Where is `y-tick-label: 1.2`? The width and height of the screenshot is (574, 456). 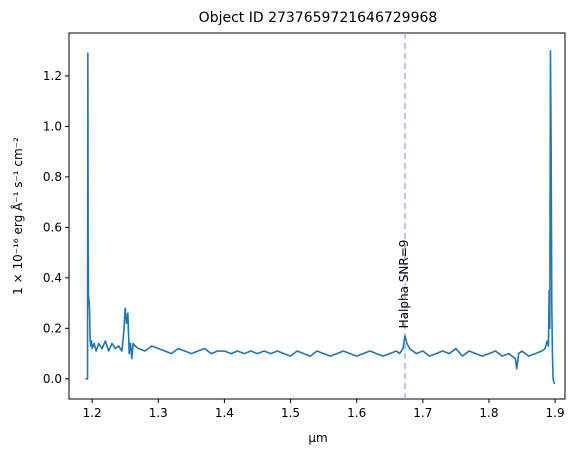
y-tick-label: 1.2 is located at coordinates (52, 76).